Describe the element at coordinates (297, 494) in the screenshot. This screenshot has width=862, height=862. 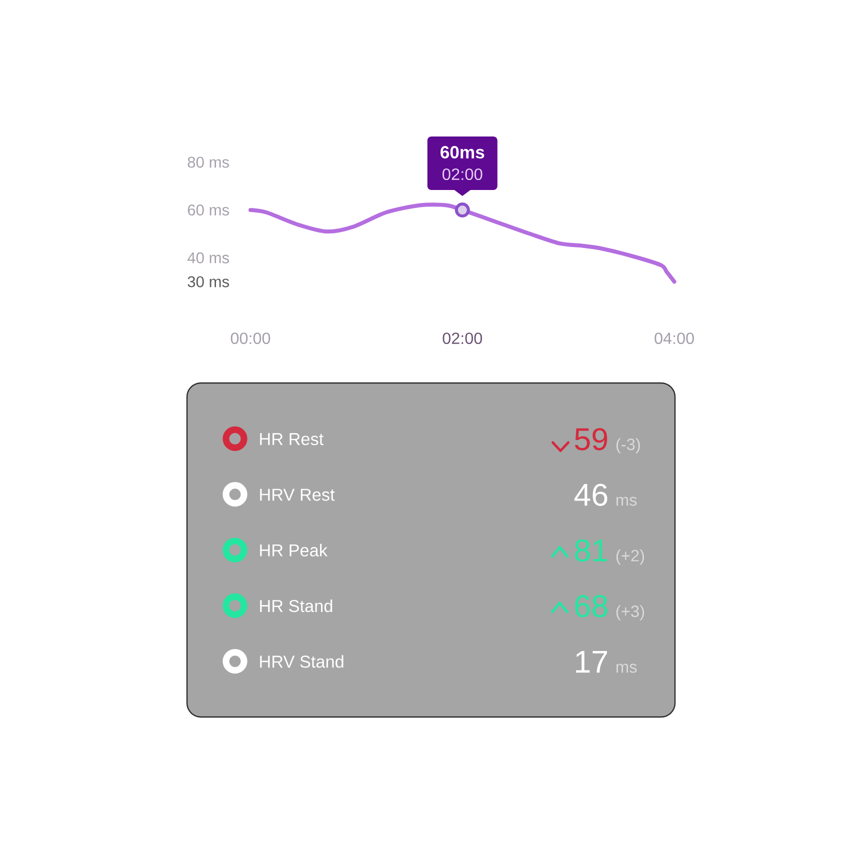
I see `category-label: HRV Rest` at that location.